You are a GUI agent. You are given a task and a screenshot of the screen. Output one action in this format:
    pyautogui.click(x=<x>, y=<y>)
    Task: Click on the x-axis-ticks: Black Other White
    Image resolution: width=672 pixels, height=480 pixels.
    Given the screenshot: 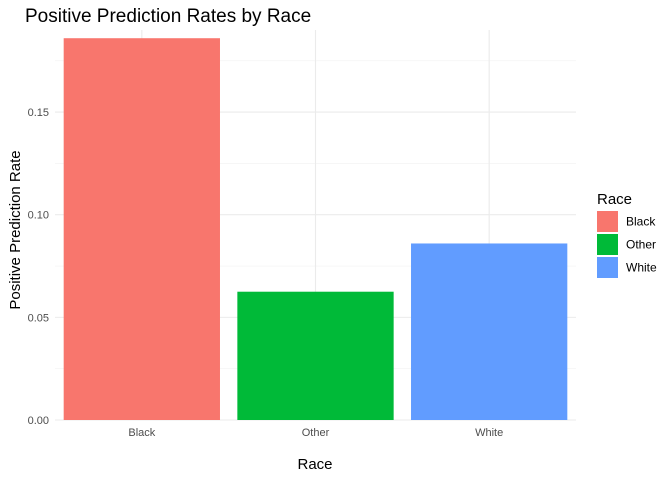 What is the action you would take?
    pyautogui.click(x=315, y=433)
    